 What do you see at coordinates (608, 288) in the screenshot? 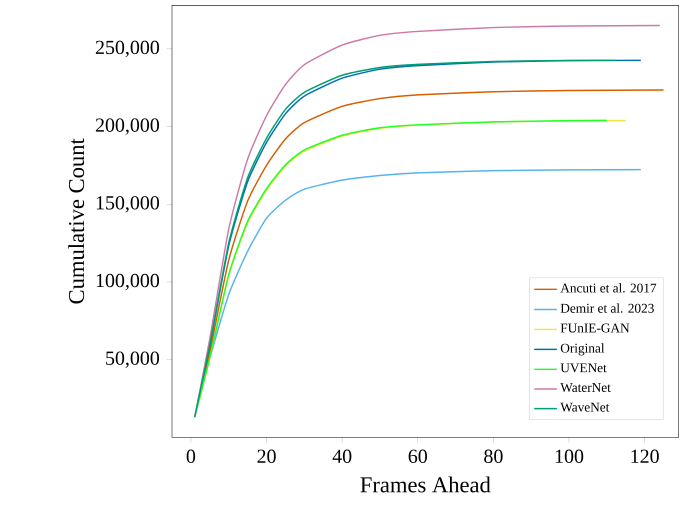
I see `legend-label: Ancuti et al. 2017` at bounding box center [608, 288].